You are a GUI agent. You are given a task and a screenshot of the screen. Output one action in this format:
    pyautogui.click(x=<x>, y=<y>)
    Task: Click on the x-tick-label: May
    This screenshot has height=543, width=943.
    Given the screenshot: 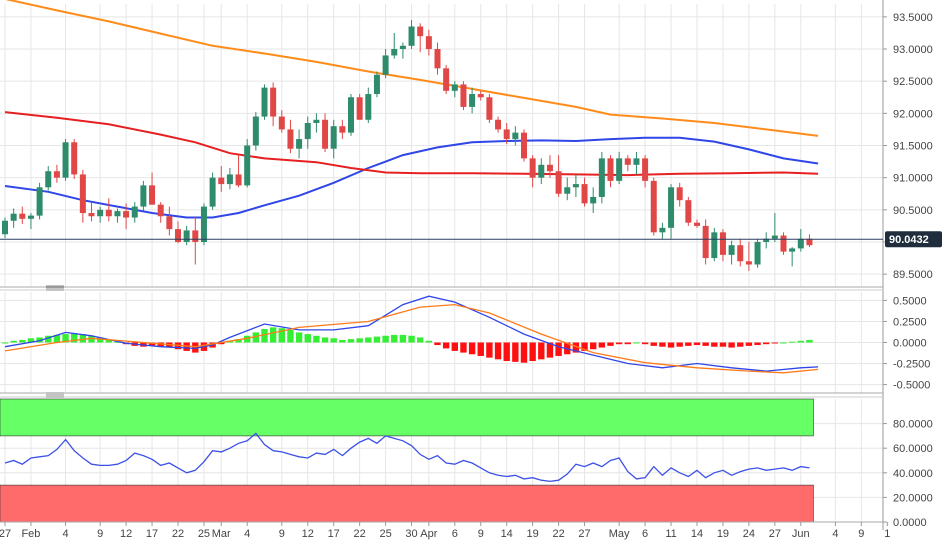 What is the action you would take?
    pyautogui.click(x=619, y=534)
    